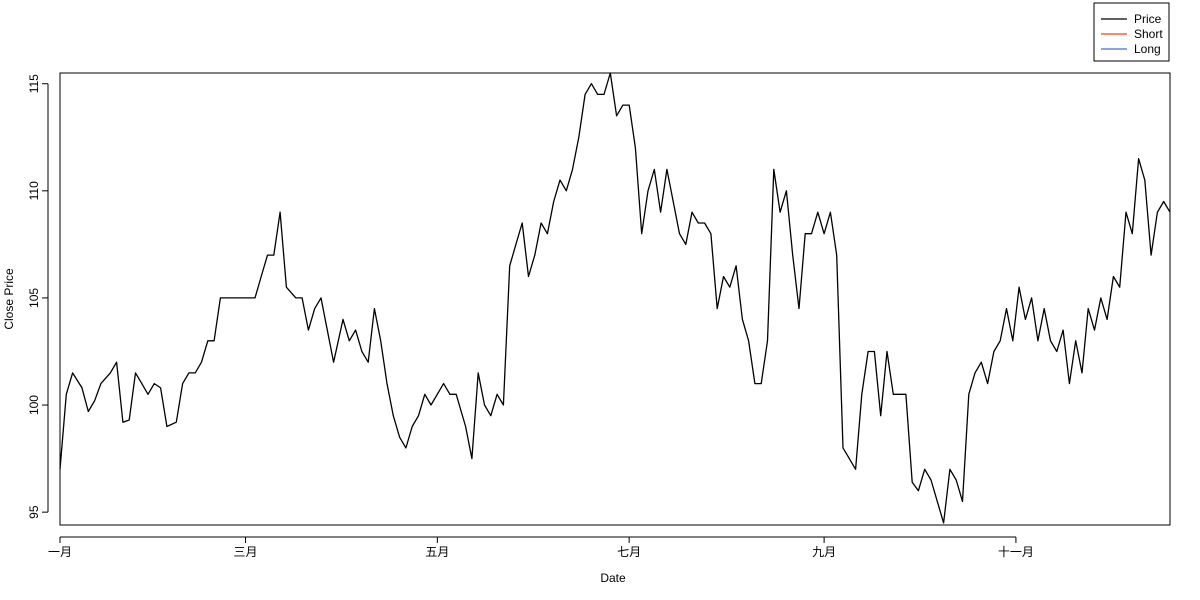 The height and width of the screenshot is (600, 1200). Describe the element at coordinates (34, 298) in the screenshot. I see `y-tick-label: 105` at that location.